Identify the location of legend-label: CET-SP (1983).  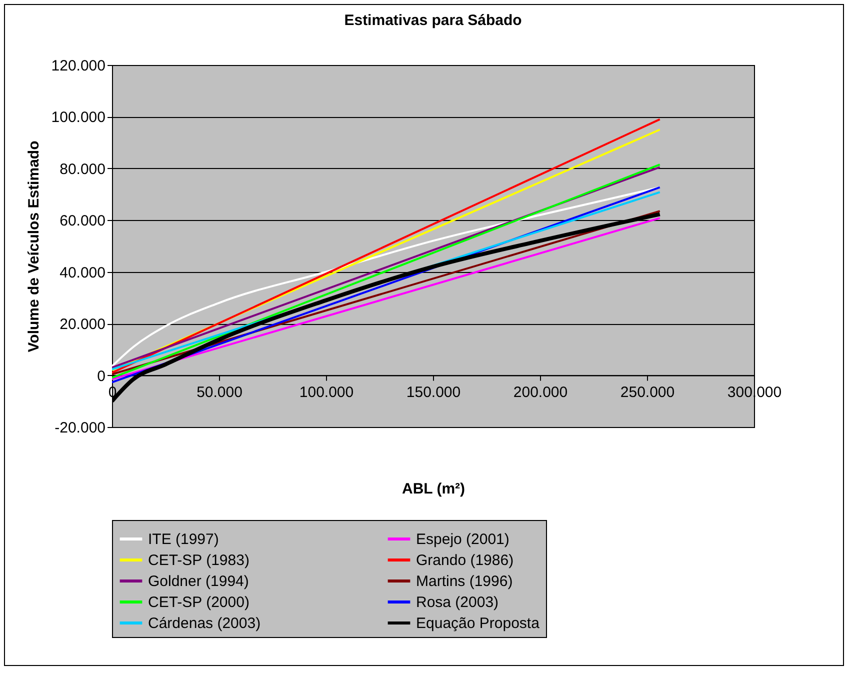
(199, 560).